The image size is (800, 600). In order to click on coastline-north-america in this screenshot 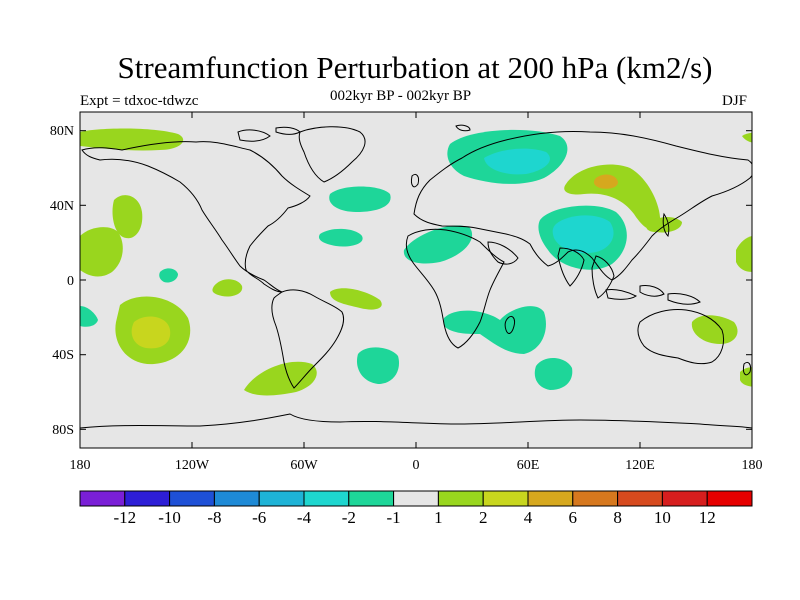, I will do `click(196, 217)`.